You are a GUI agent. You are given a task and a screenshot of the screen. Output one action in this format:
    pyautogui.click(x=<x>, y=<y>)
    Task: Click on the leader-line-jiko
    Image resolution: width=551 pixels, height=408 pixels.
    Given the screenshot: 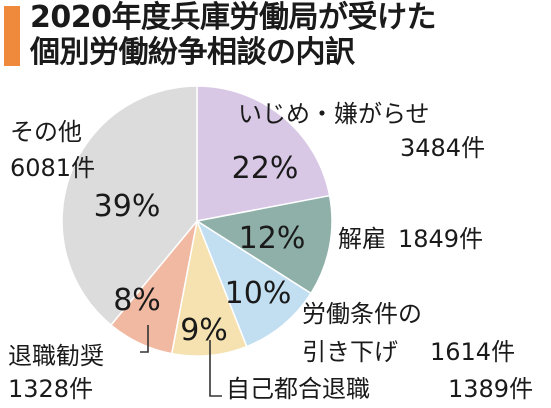 What is the action you would take?
    pyautogui.click(x=215, y=368)
    